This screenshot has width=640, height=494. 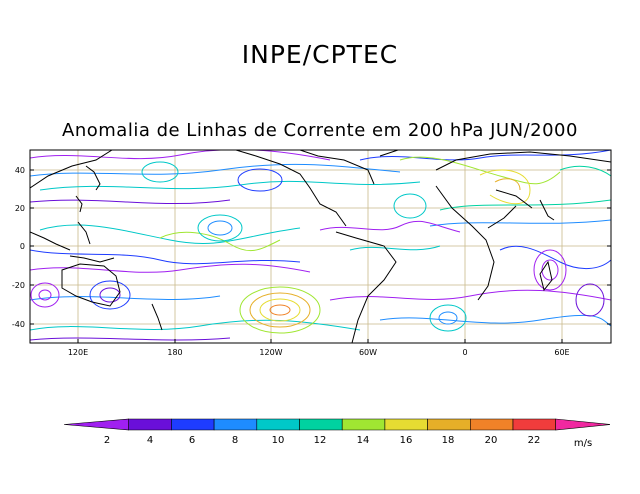 What do you see at coordinates (235, 440) in the screenshot?
I see `colorbar-label: 8` at bounding box center [235, 440].